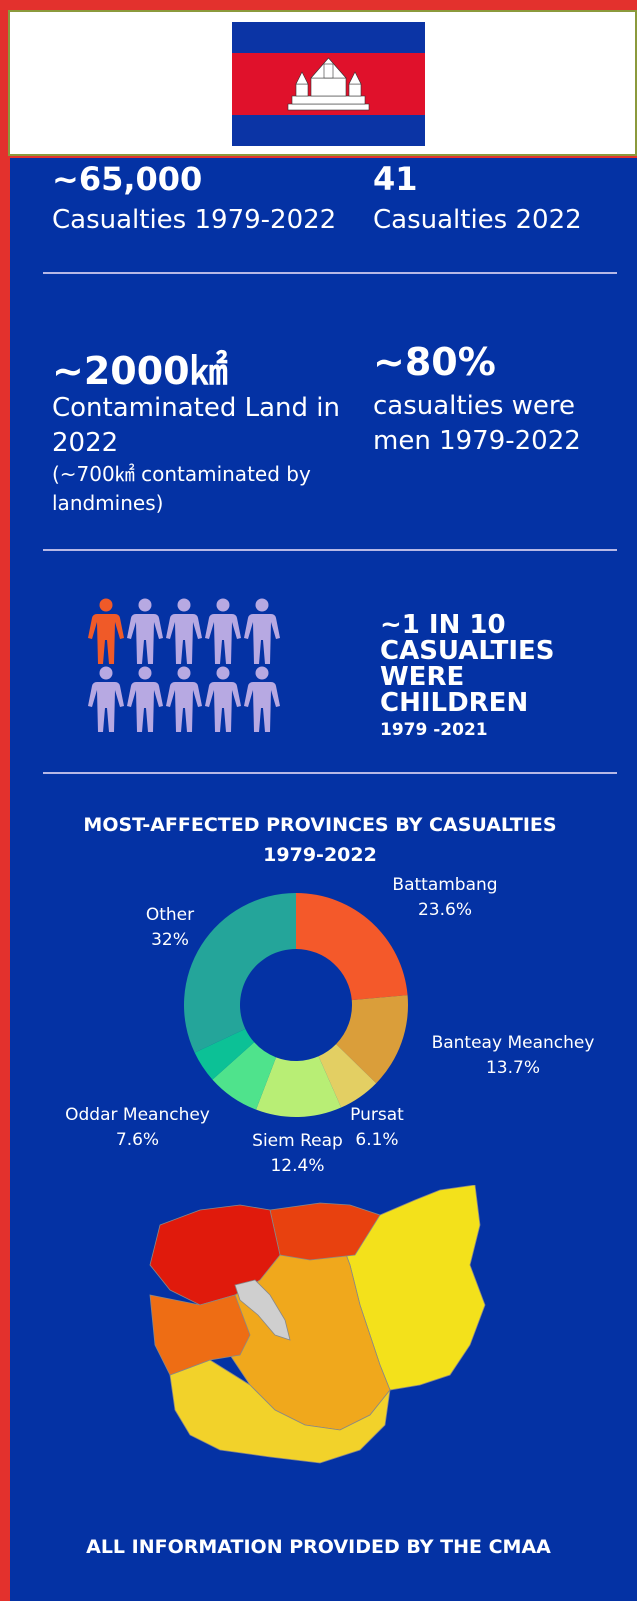 The height and width of the screenshot is (1601, 637). What do you see at coordinates (474, 406) in the screenshot?
I see `men-label-line1: casualties were` at bounding box center [474, 406].